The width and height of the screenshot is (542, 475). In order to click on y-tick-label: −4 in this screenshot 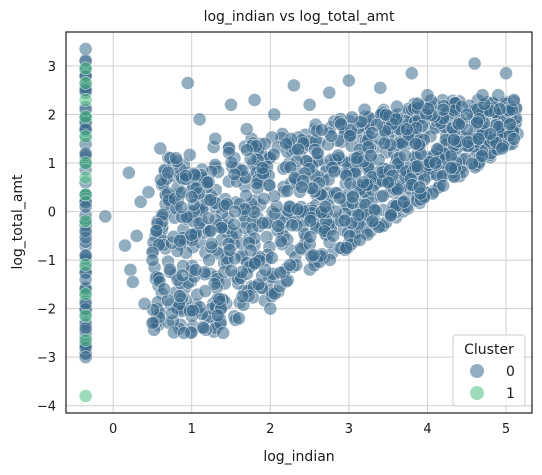, I will do `click(46, 407)`.